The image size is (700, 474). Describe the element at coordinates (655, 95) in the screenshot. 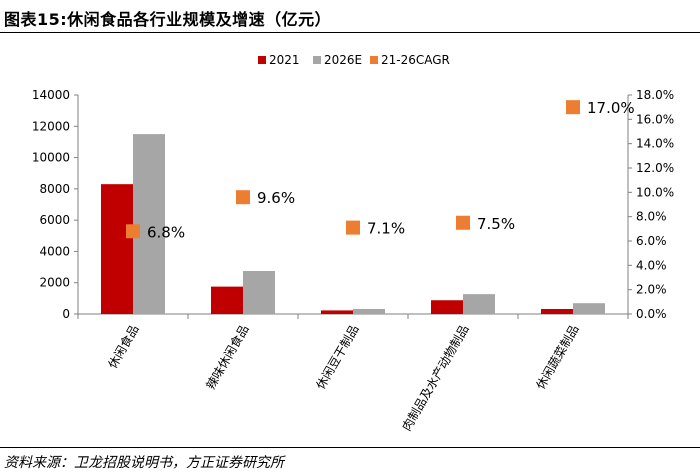

I see `y-right-tick-label: 18.0%` at that location.